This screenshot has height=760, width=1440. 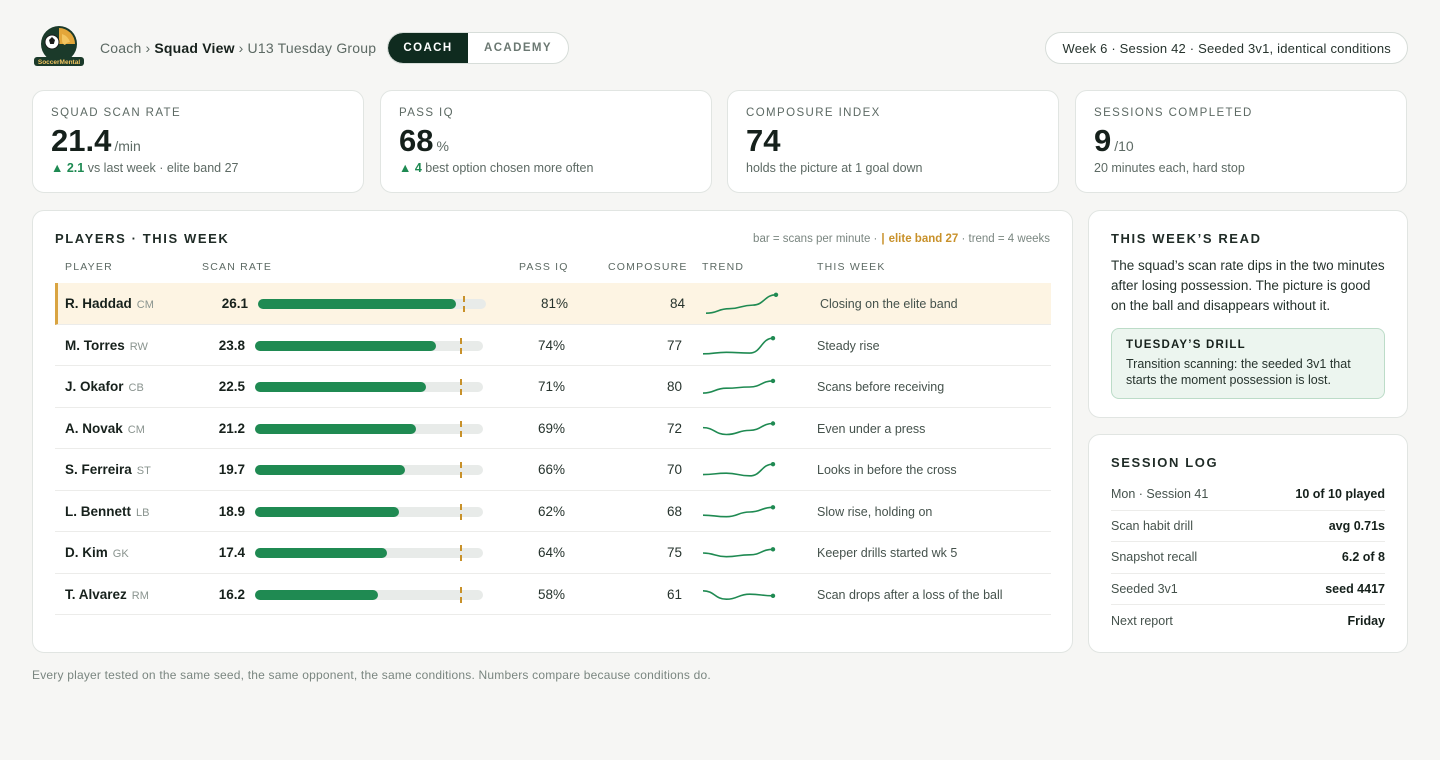 What do you see at coordinates (442, 146) in the screenshot?
I see `kpi-unit: %` at bounding box center [442, 146].